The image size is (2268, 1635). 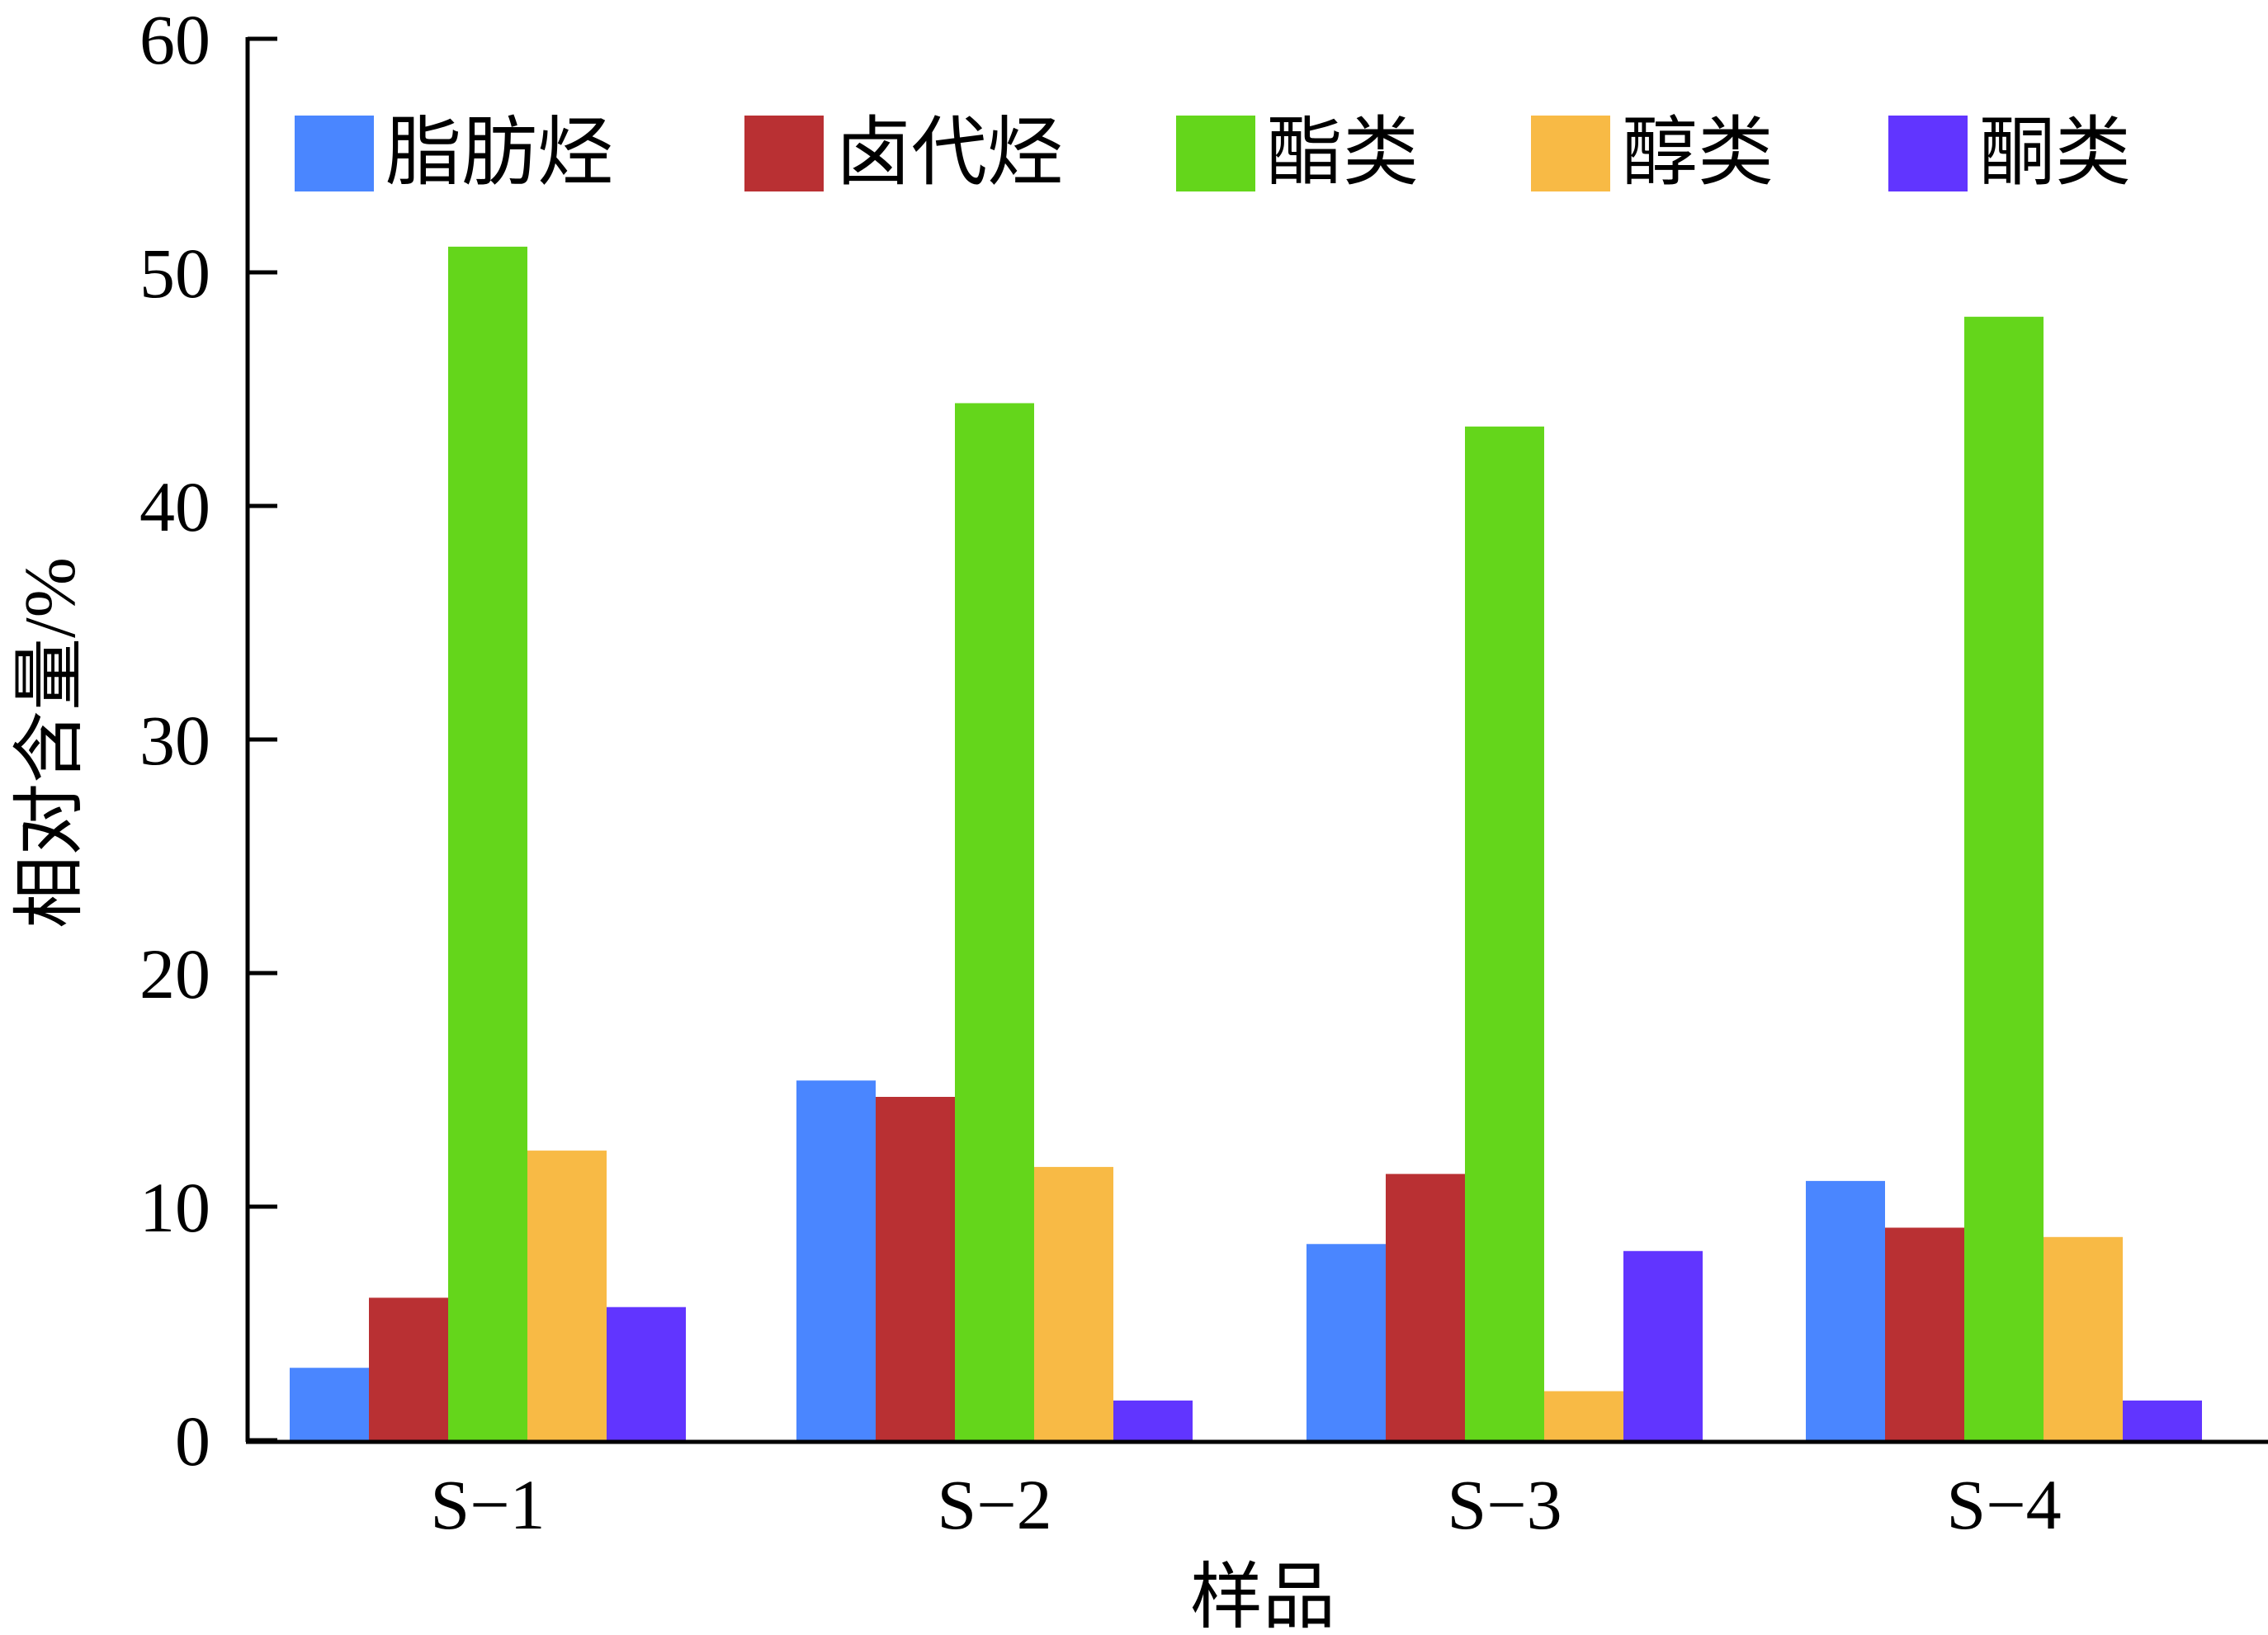 What do you see at coordinates (994, 1504) in the screenshot?
I see `x-tick-label: S−2` at bounding box center [994, 1504].